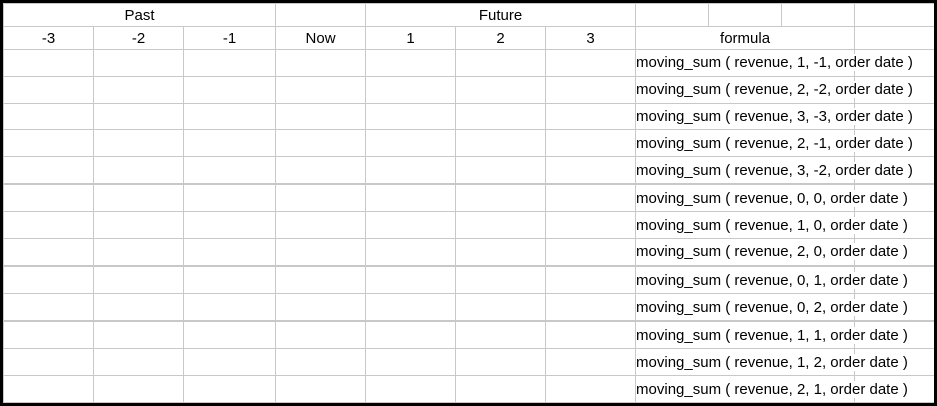 The height and width of the screenshot is (406, 937). I want to click on formula-cell: moving_sum ( revenue, 2, 0, order date ), so click(772, 252).